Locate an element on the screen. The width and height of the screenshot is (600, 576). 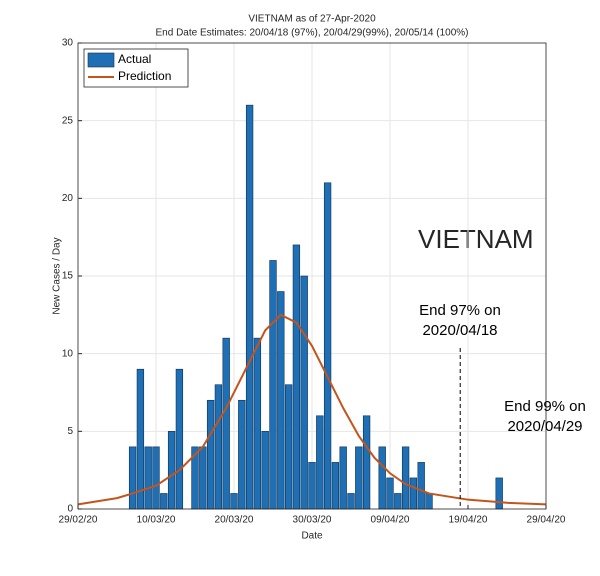
y-tick-label: 0 is located at coordinates (70, 509).